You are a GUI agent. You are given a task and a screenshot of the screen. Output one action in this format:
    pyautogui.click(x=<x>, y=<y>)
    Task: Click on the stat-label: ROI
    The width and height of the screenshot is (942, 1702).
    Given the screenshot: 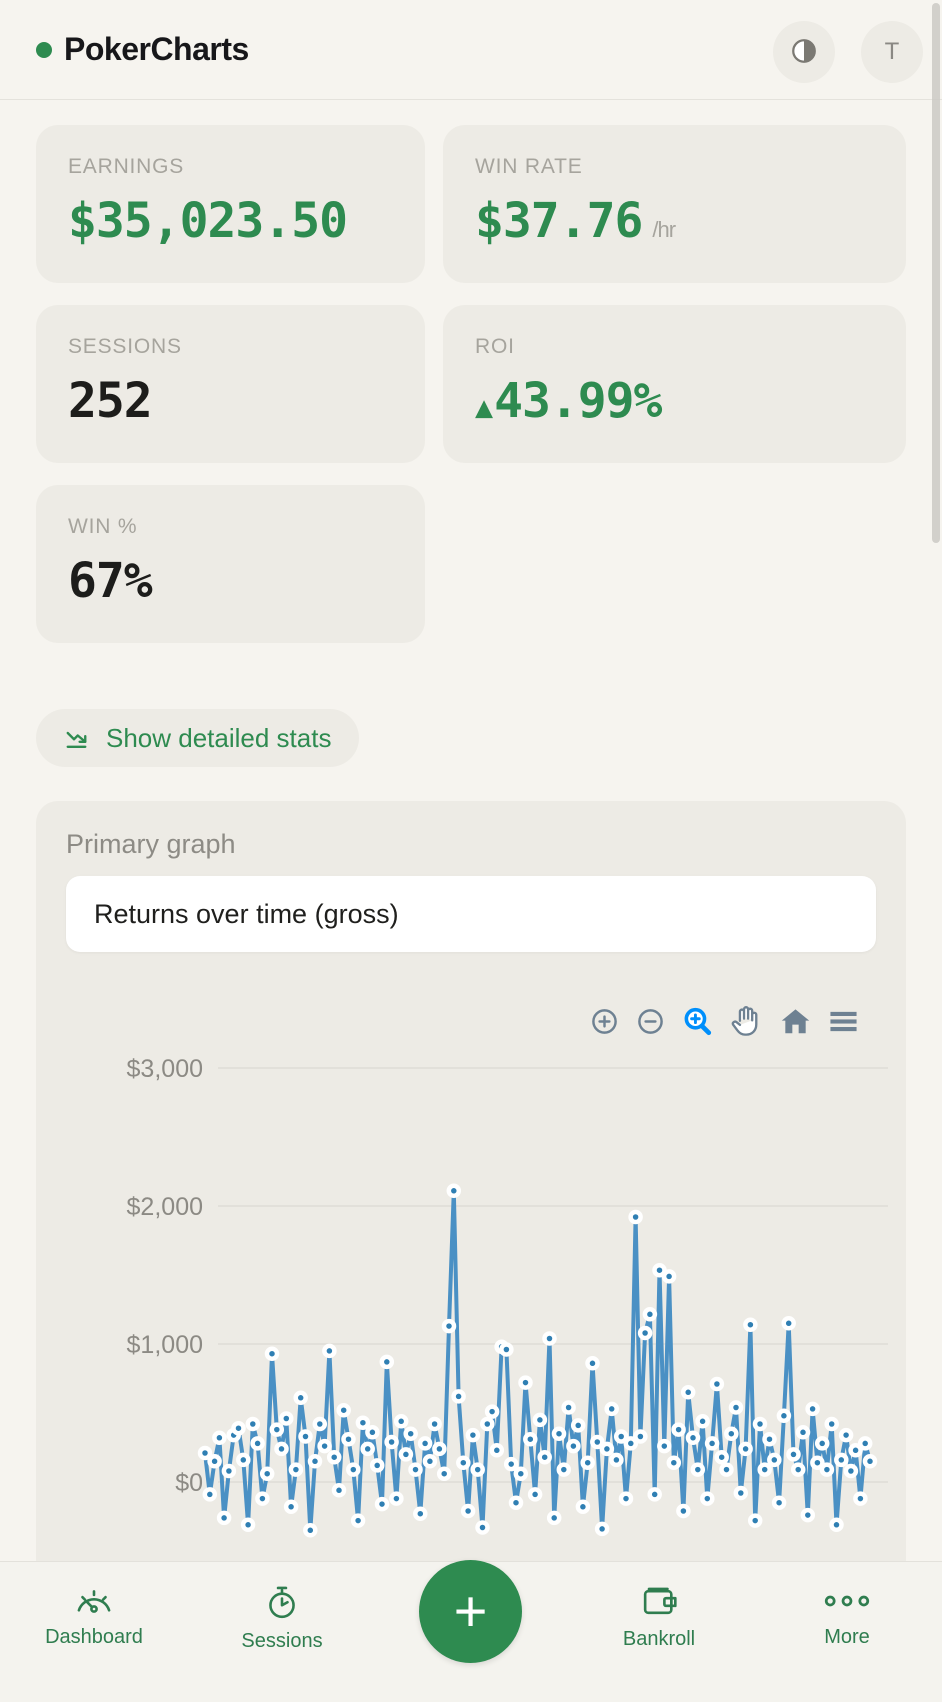 What is the action you would take?
    pyautogui.click(x=495, y=346)
    